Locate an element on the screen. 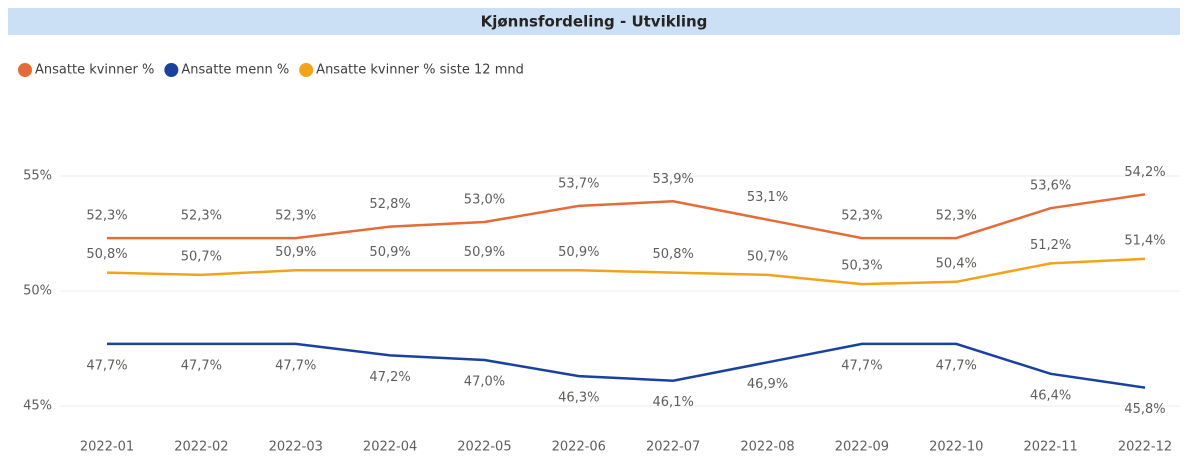  data-label: 46,3% is located at coordinates (578, 398).